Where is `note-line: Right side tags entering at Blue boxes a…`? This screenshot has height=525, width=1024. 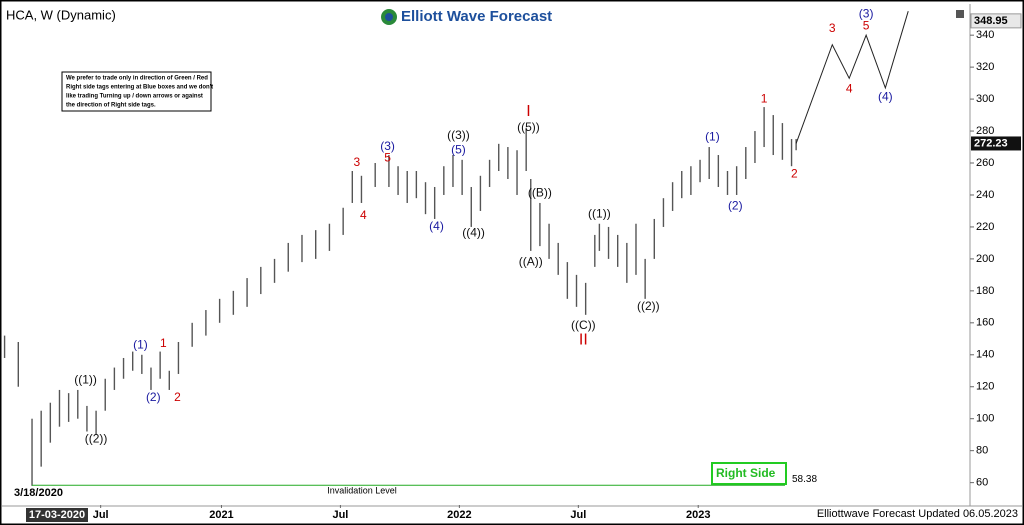
note-line: Right side tags entering at Blue boxes a… is located at coordinates (139, 88).